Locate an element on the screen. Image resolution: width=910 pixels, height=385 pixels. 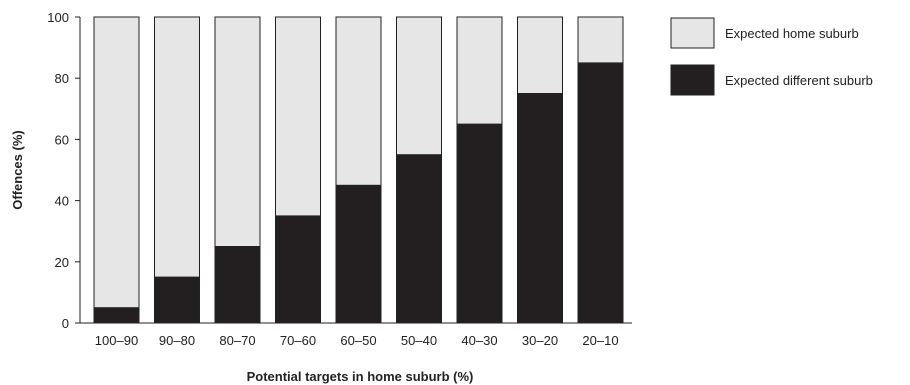
y-tick-label-4: 80 is located at coordinates (62, 78).